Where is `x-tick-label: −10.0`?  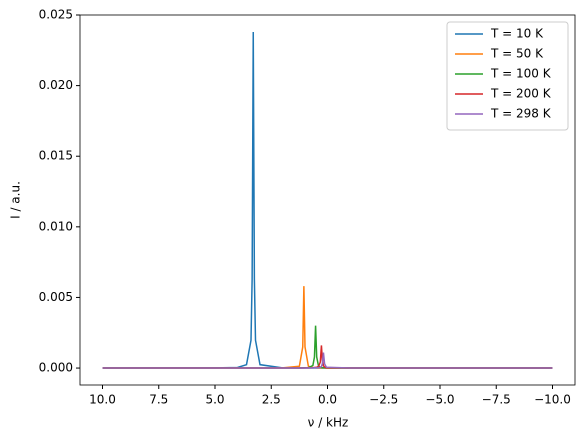 x-tick-label: −10.0 is located at coordinates (552, 400).